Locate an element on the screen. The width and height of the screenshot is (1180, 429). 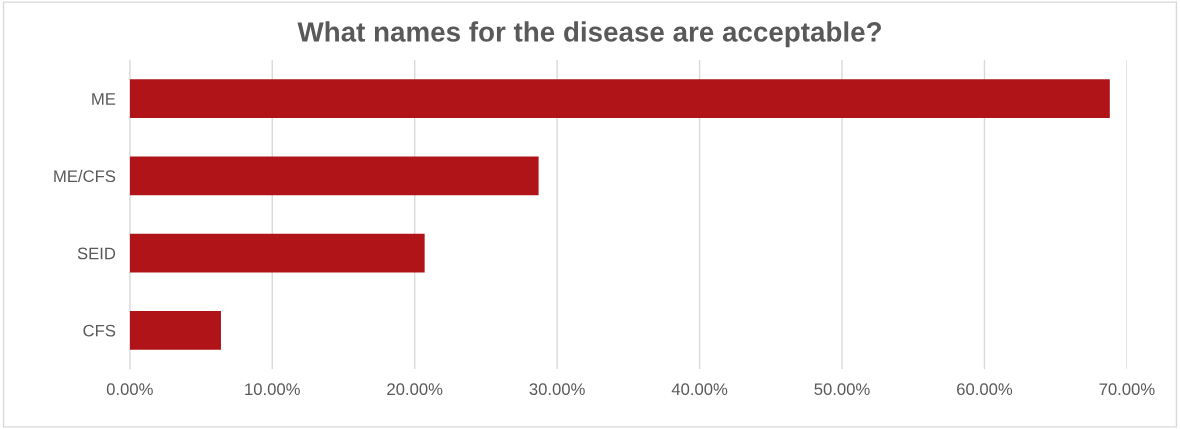
y-tick-label: ME is located at coordinates (104, 99).